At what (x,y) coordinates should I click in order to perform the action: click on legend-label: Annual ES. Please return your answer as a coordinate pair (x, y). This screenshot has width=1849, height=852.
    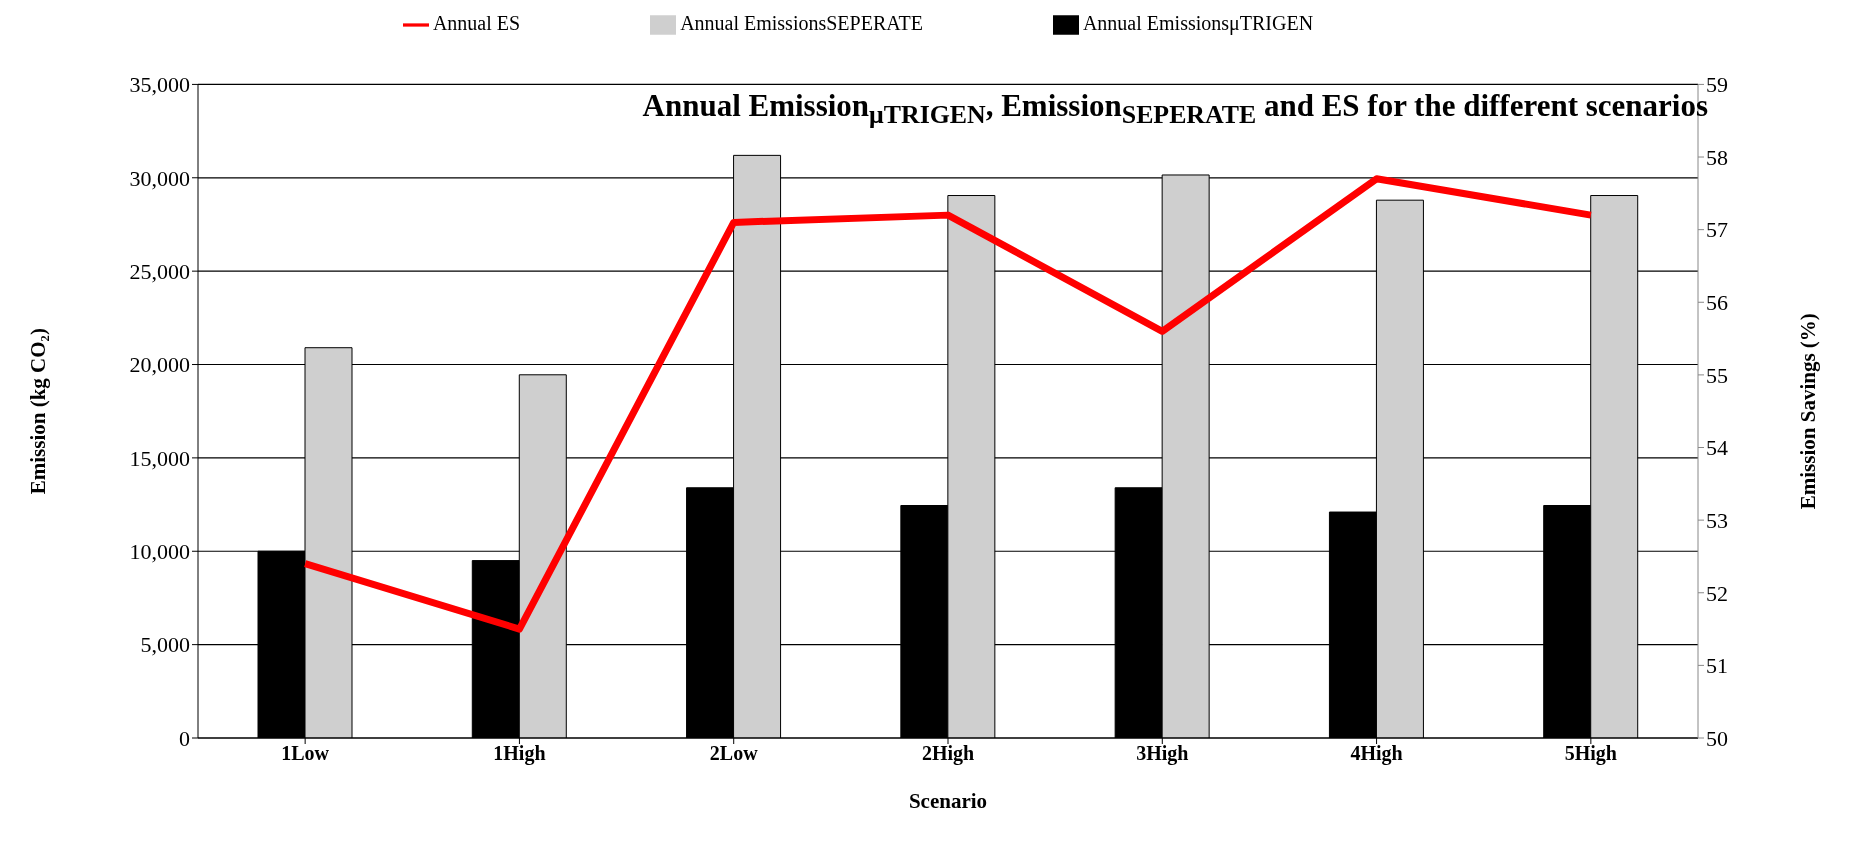
    Looking at the image, I should click on (476, 23).